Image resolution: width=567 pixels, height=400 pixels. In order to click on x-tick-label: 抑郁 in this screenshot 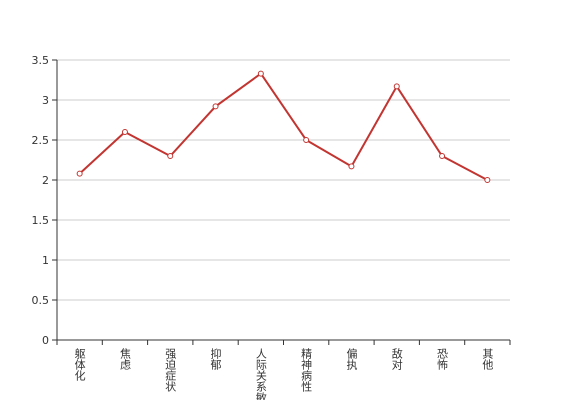, I will do `click(215, 358)`.